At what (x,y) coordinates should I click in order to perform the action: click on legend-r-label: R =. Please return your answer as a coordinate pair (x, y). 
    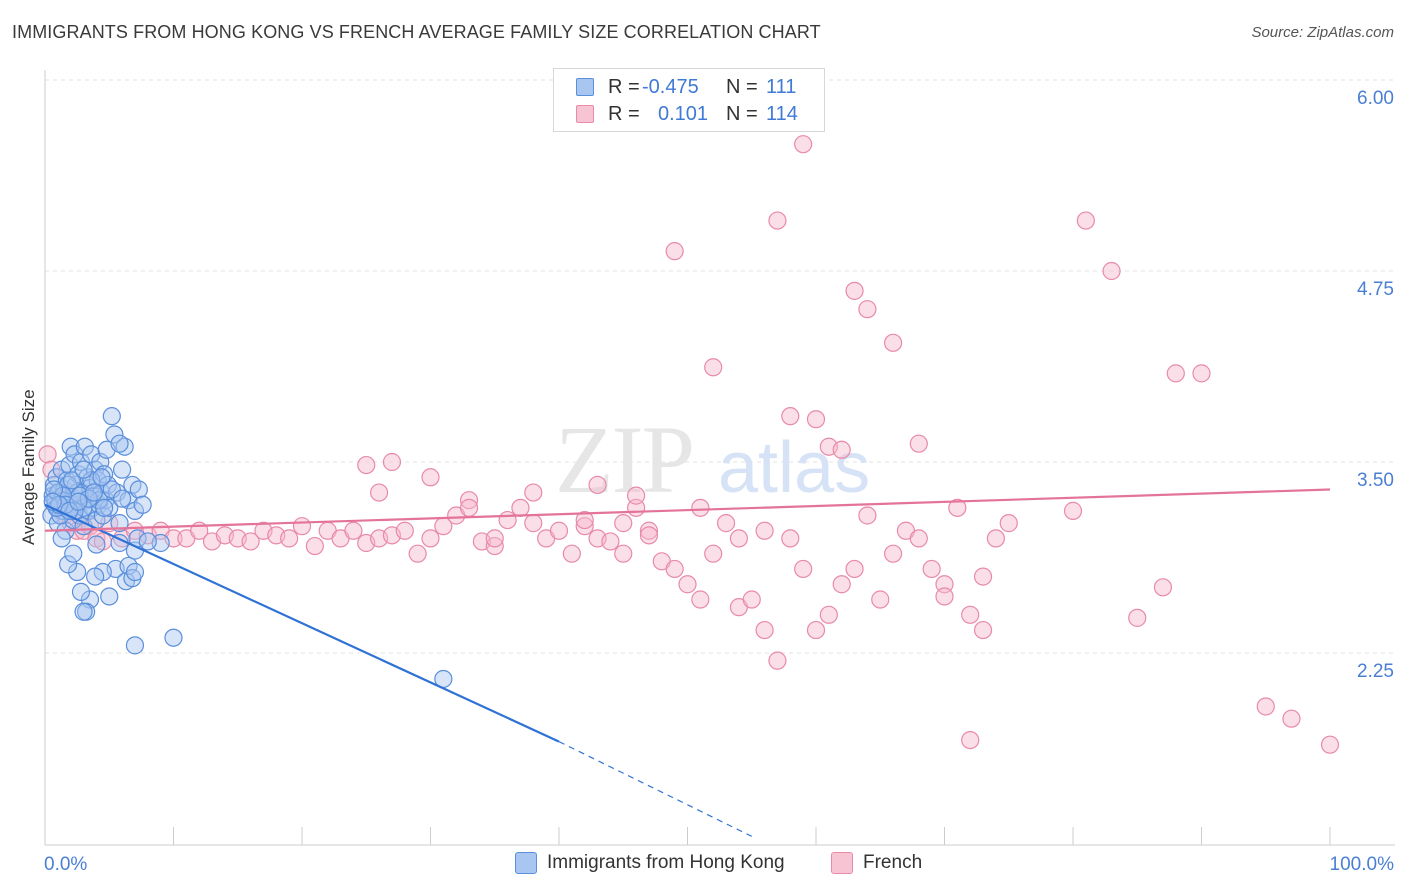
    Looking at the image, I should click on (624, 86).